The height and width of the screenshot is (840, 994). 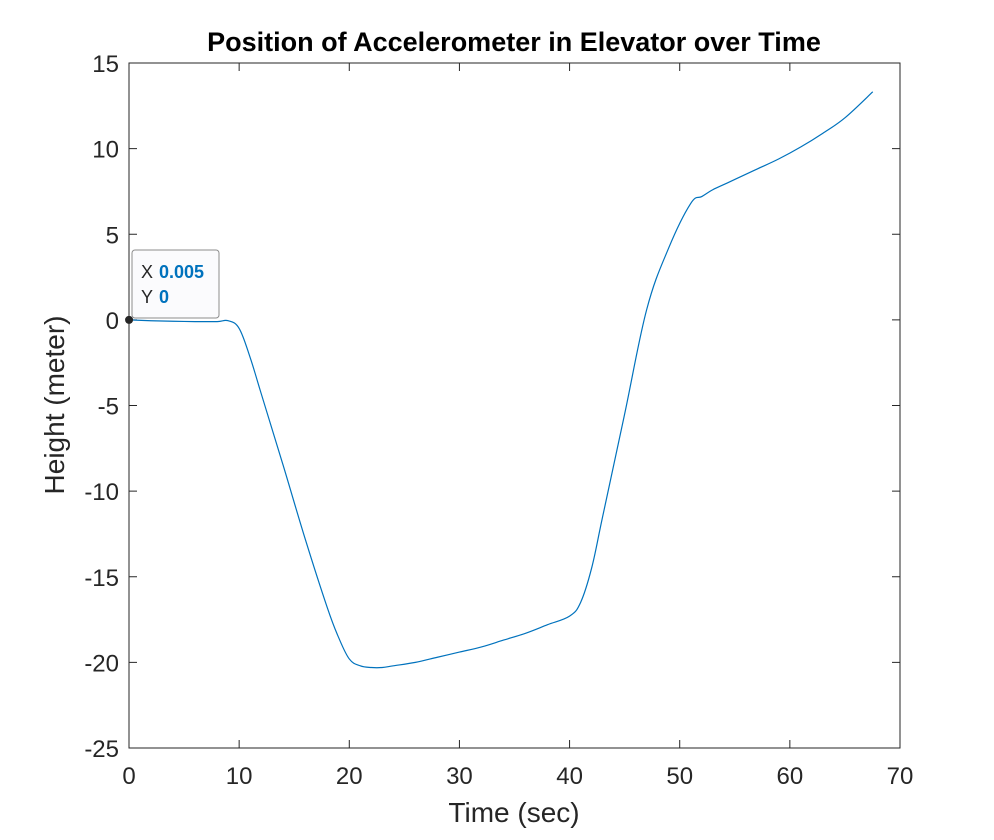 I want to click on x-axis-label: Time (sec), so click(x=513, y=812).